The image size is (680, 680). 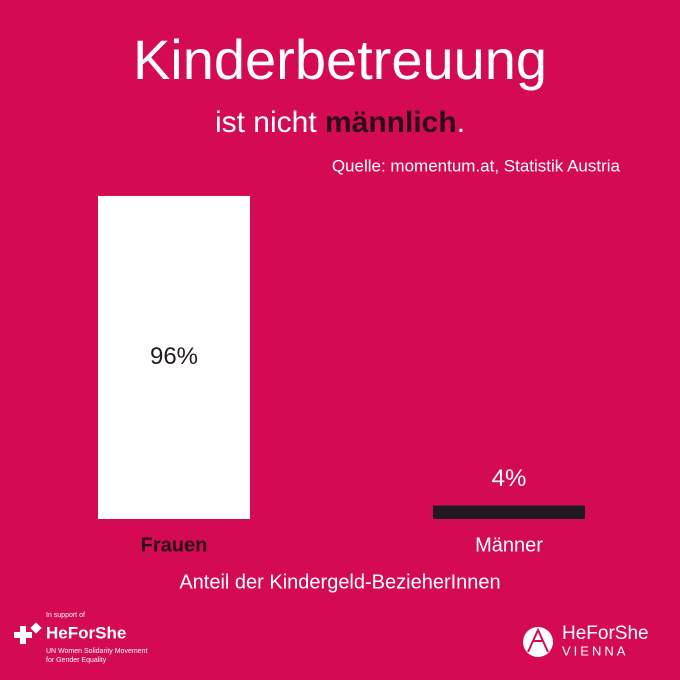 I want to click on subtitle-emphasis: männlich, so click(x=391, y=122).